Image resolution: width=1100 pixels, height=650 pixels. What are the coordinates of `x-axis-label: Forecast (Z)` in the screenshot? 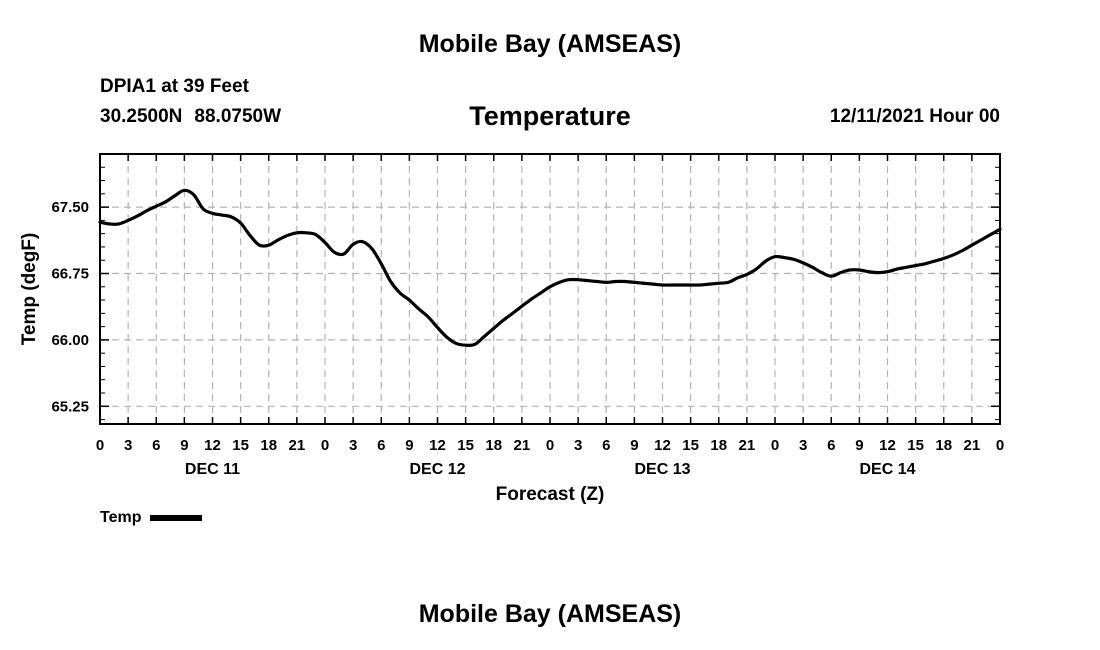 It's located at (550, 494).